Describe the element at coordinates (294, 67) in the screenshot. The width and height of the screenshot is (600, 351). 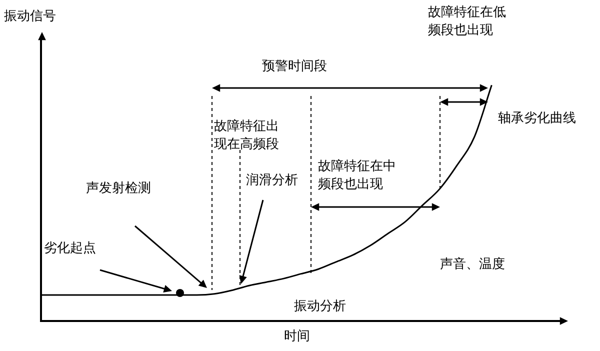
I see `text: 预警时间段` at that location.